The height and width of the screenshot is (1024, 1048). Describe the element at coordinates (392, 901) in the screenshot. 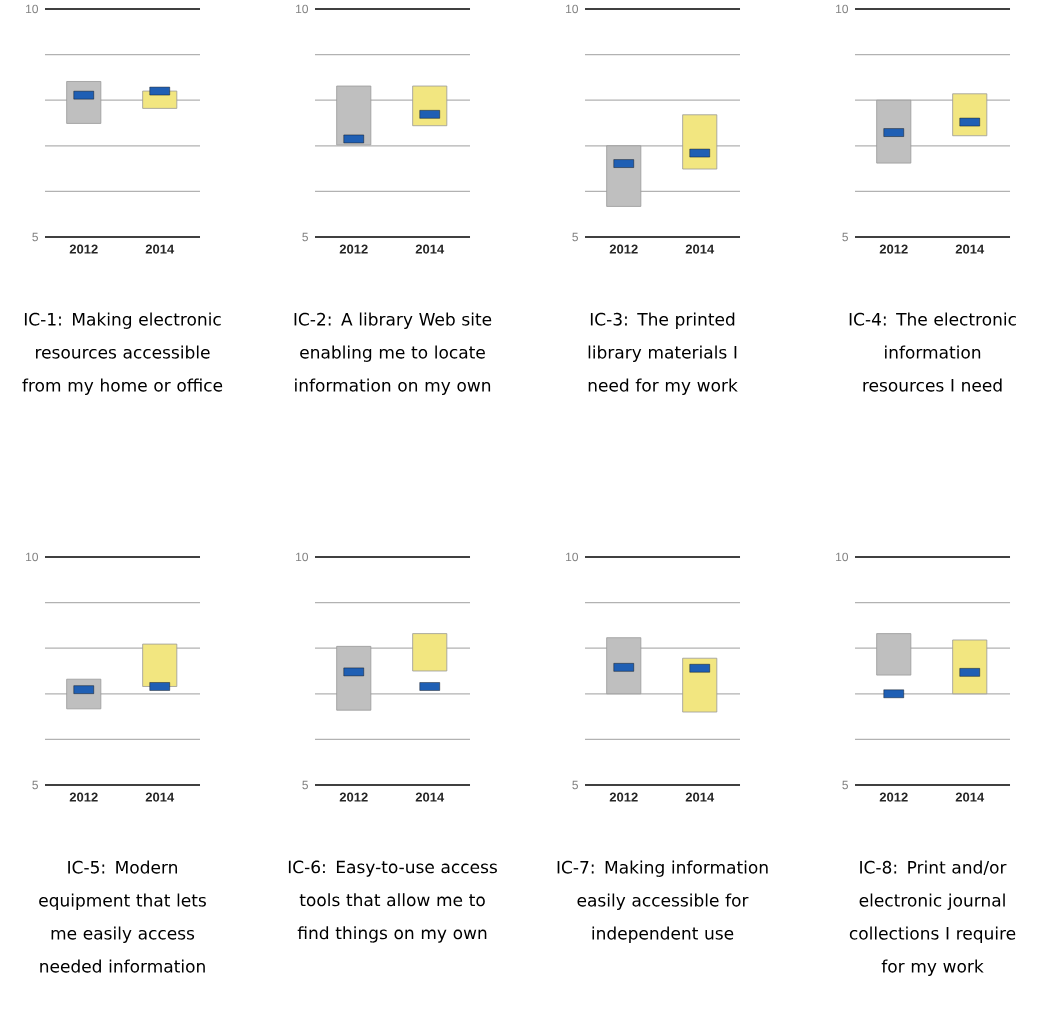

I see `text: IC-6: Easy-to-use access tools that allow me to find things on my own` at that location.